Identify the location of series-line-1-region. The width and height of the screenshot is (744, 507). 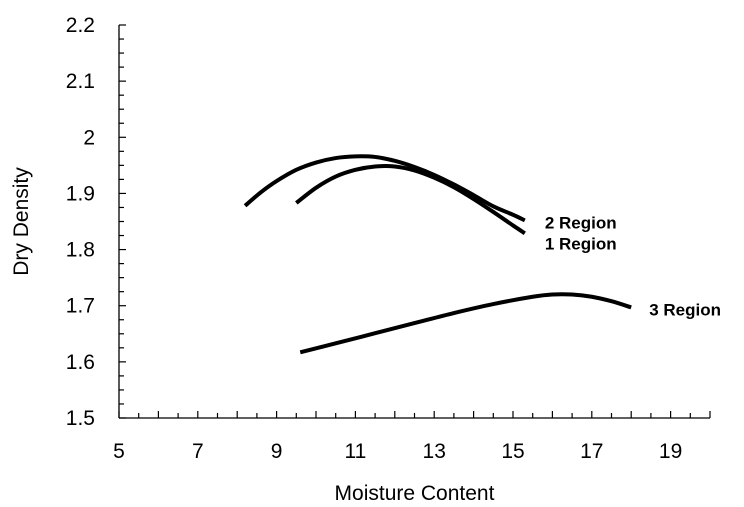
(410, 199).